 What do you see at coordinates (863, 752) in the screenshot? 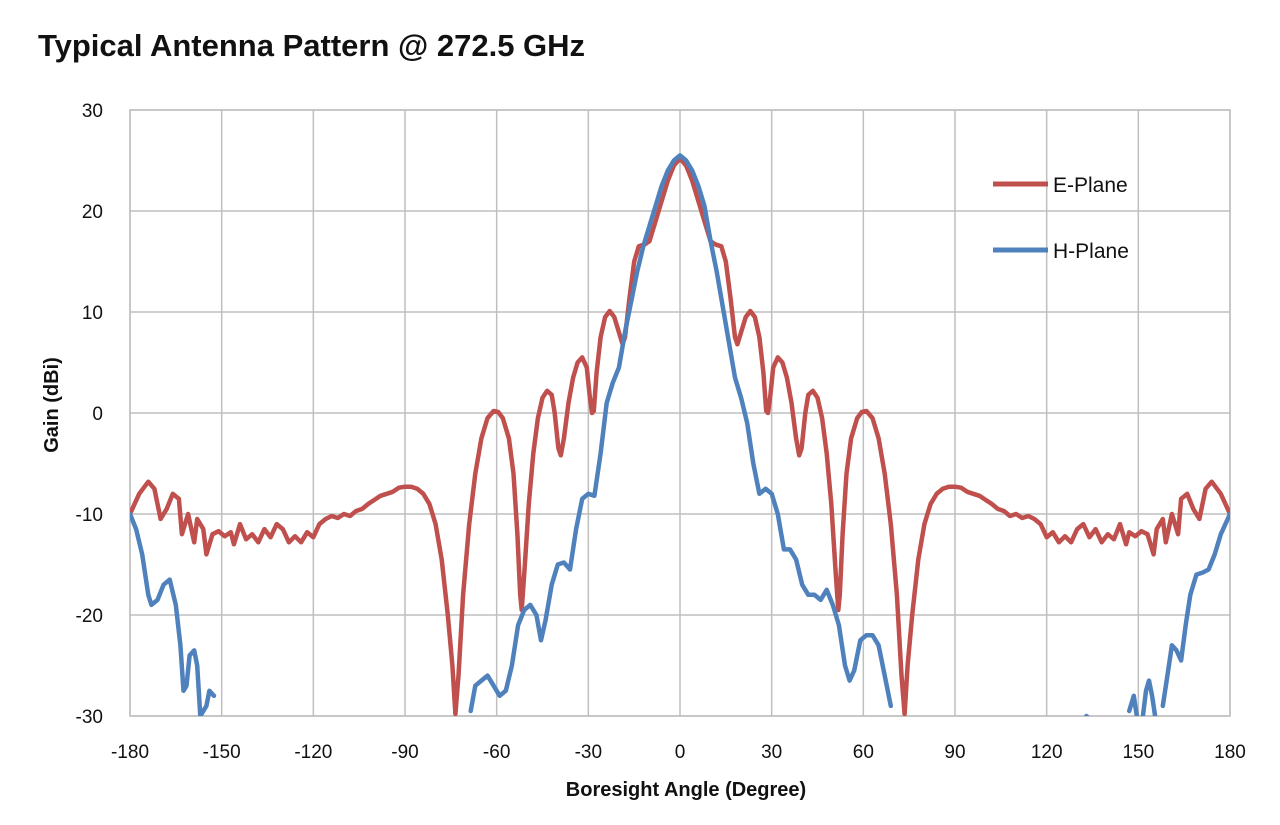
I see `x-tick-label: 60` at bounding box center [863, 752].